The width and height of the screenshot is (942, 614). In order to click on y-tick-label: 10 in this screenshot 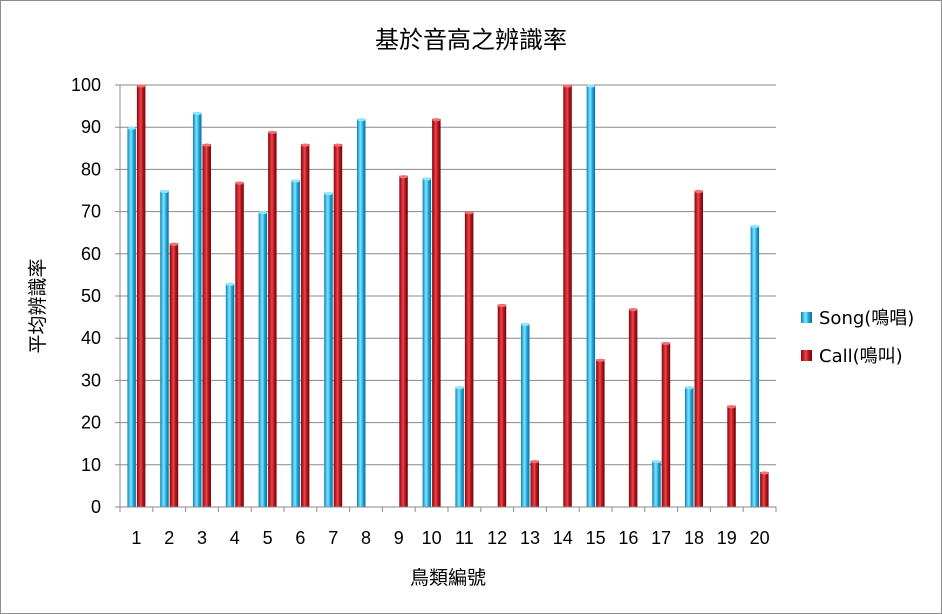, I will do `click(91, 465)`.